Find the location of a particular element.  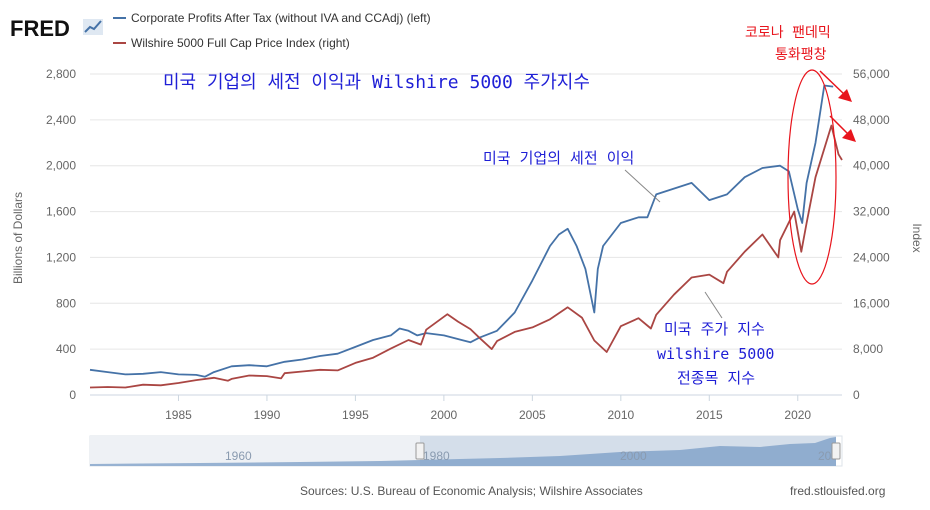

y-left-tick-label: 800 is located at coordinates (66, 303).